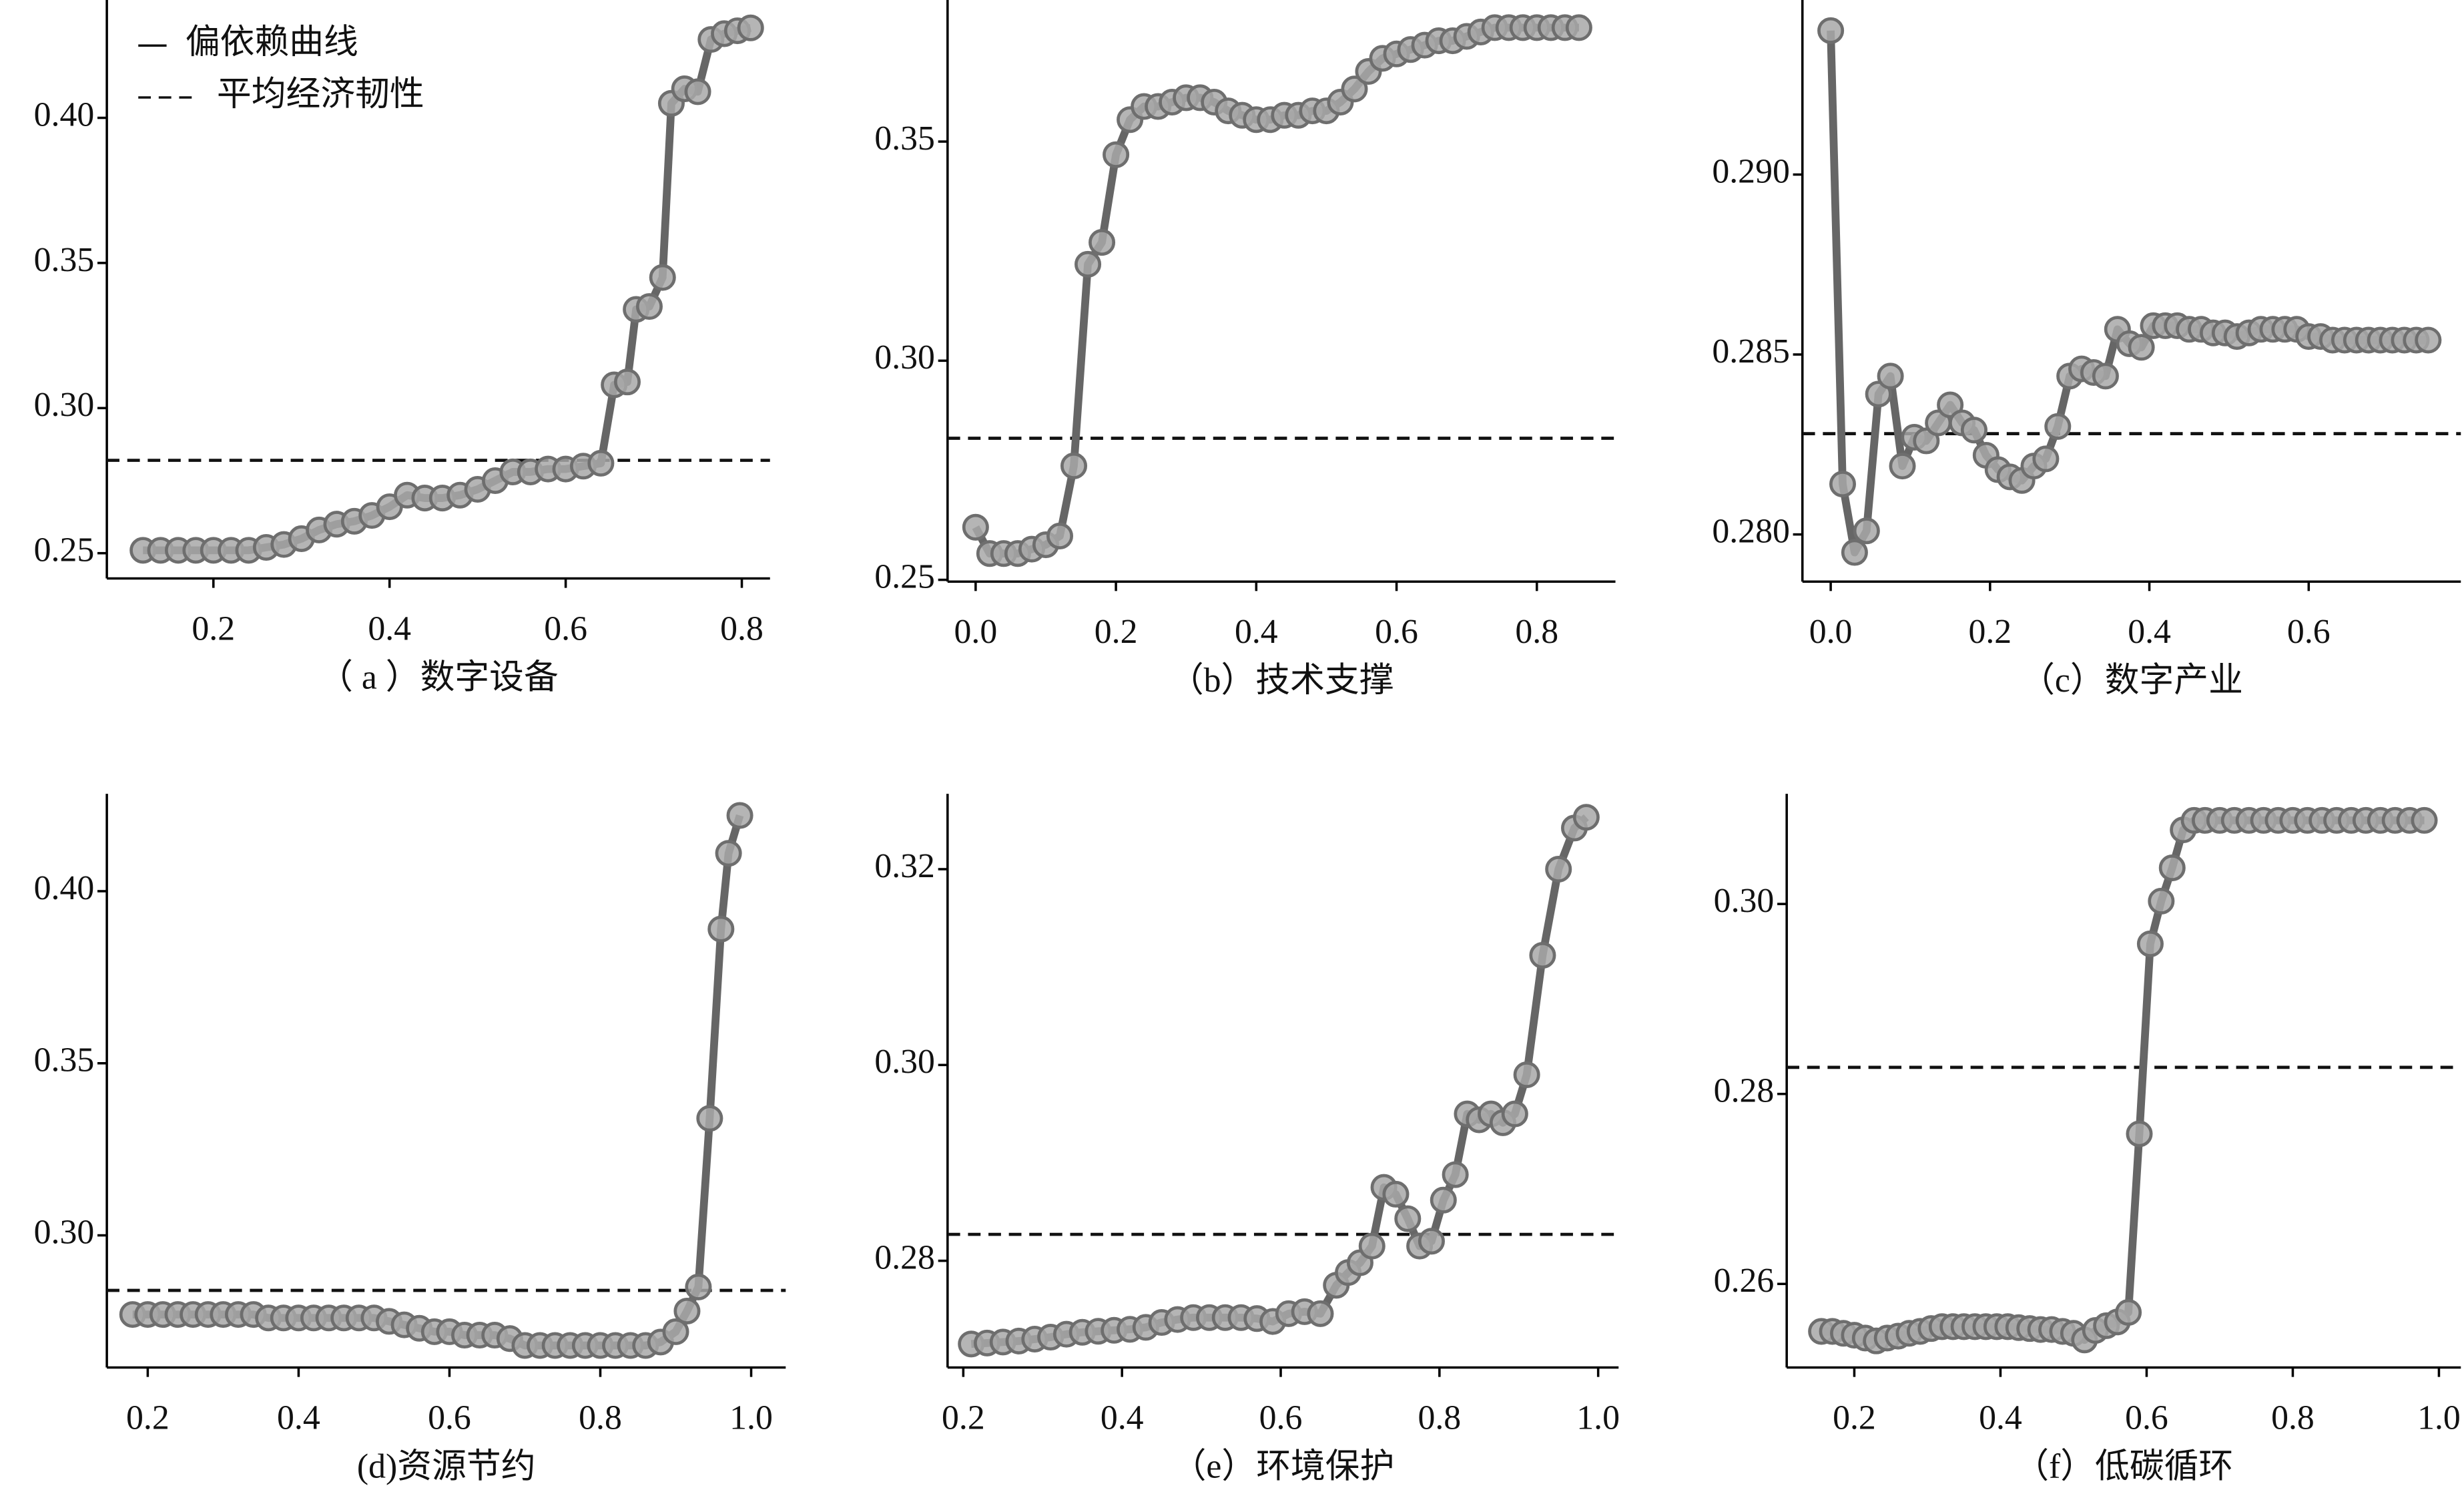  What do you see at coordinates (446, 1466) in the screenshot?
I see `caption: (d)资源节约` at bounding box center [446, 1466].